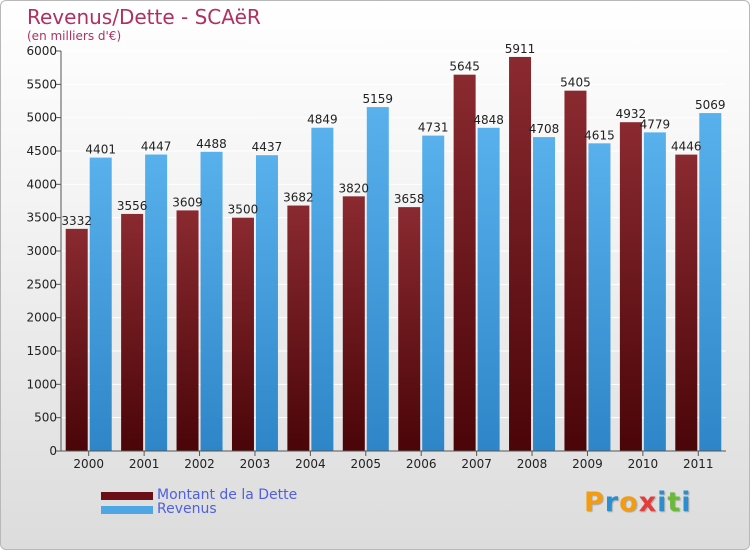 Image resolution: width=750 pixels, height=550 pixels. Describe the element at coordinates (599, 135) in the screenshot. I see `data-label-revenue-2009: 4615` at that location.